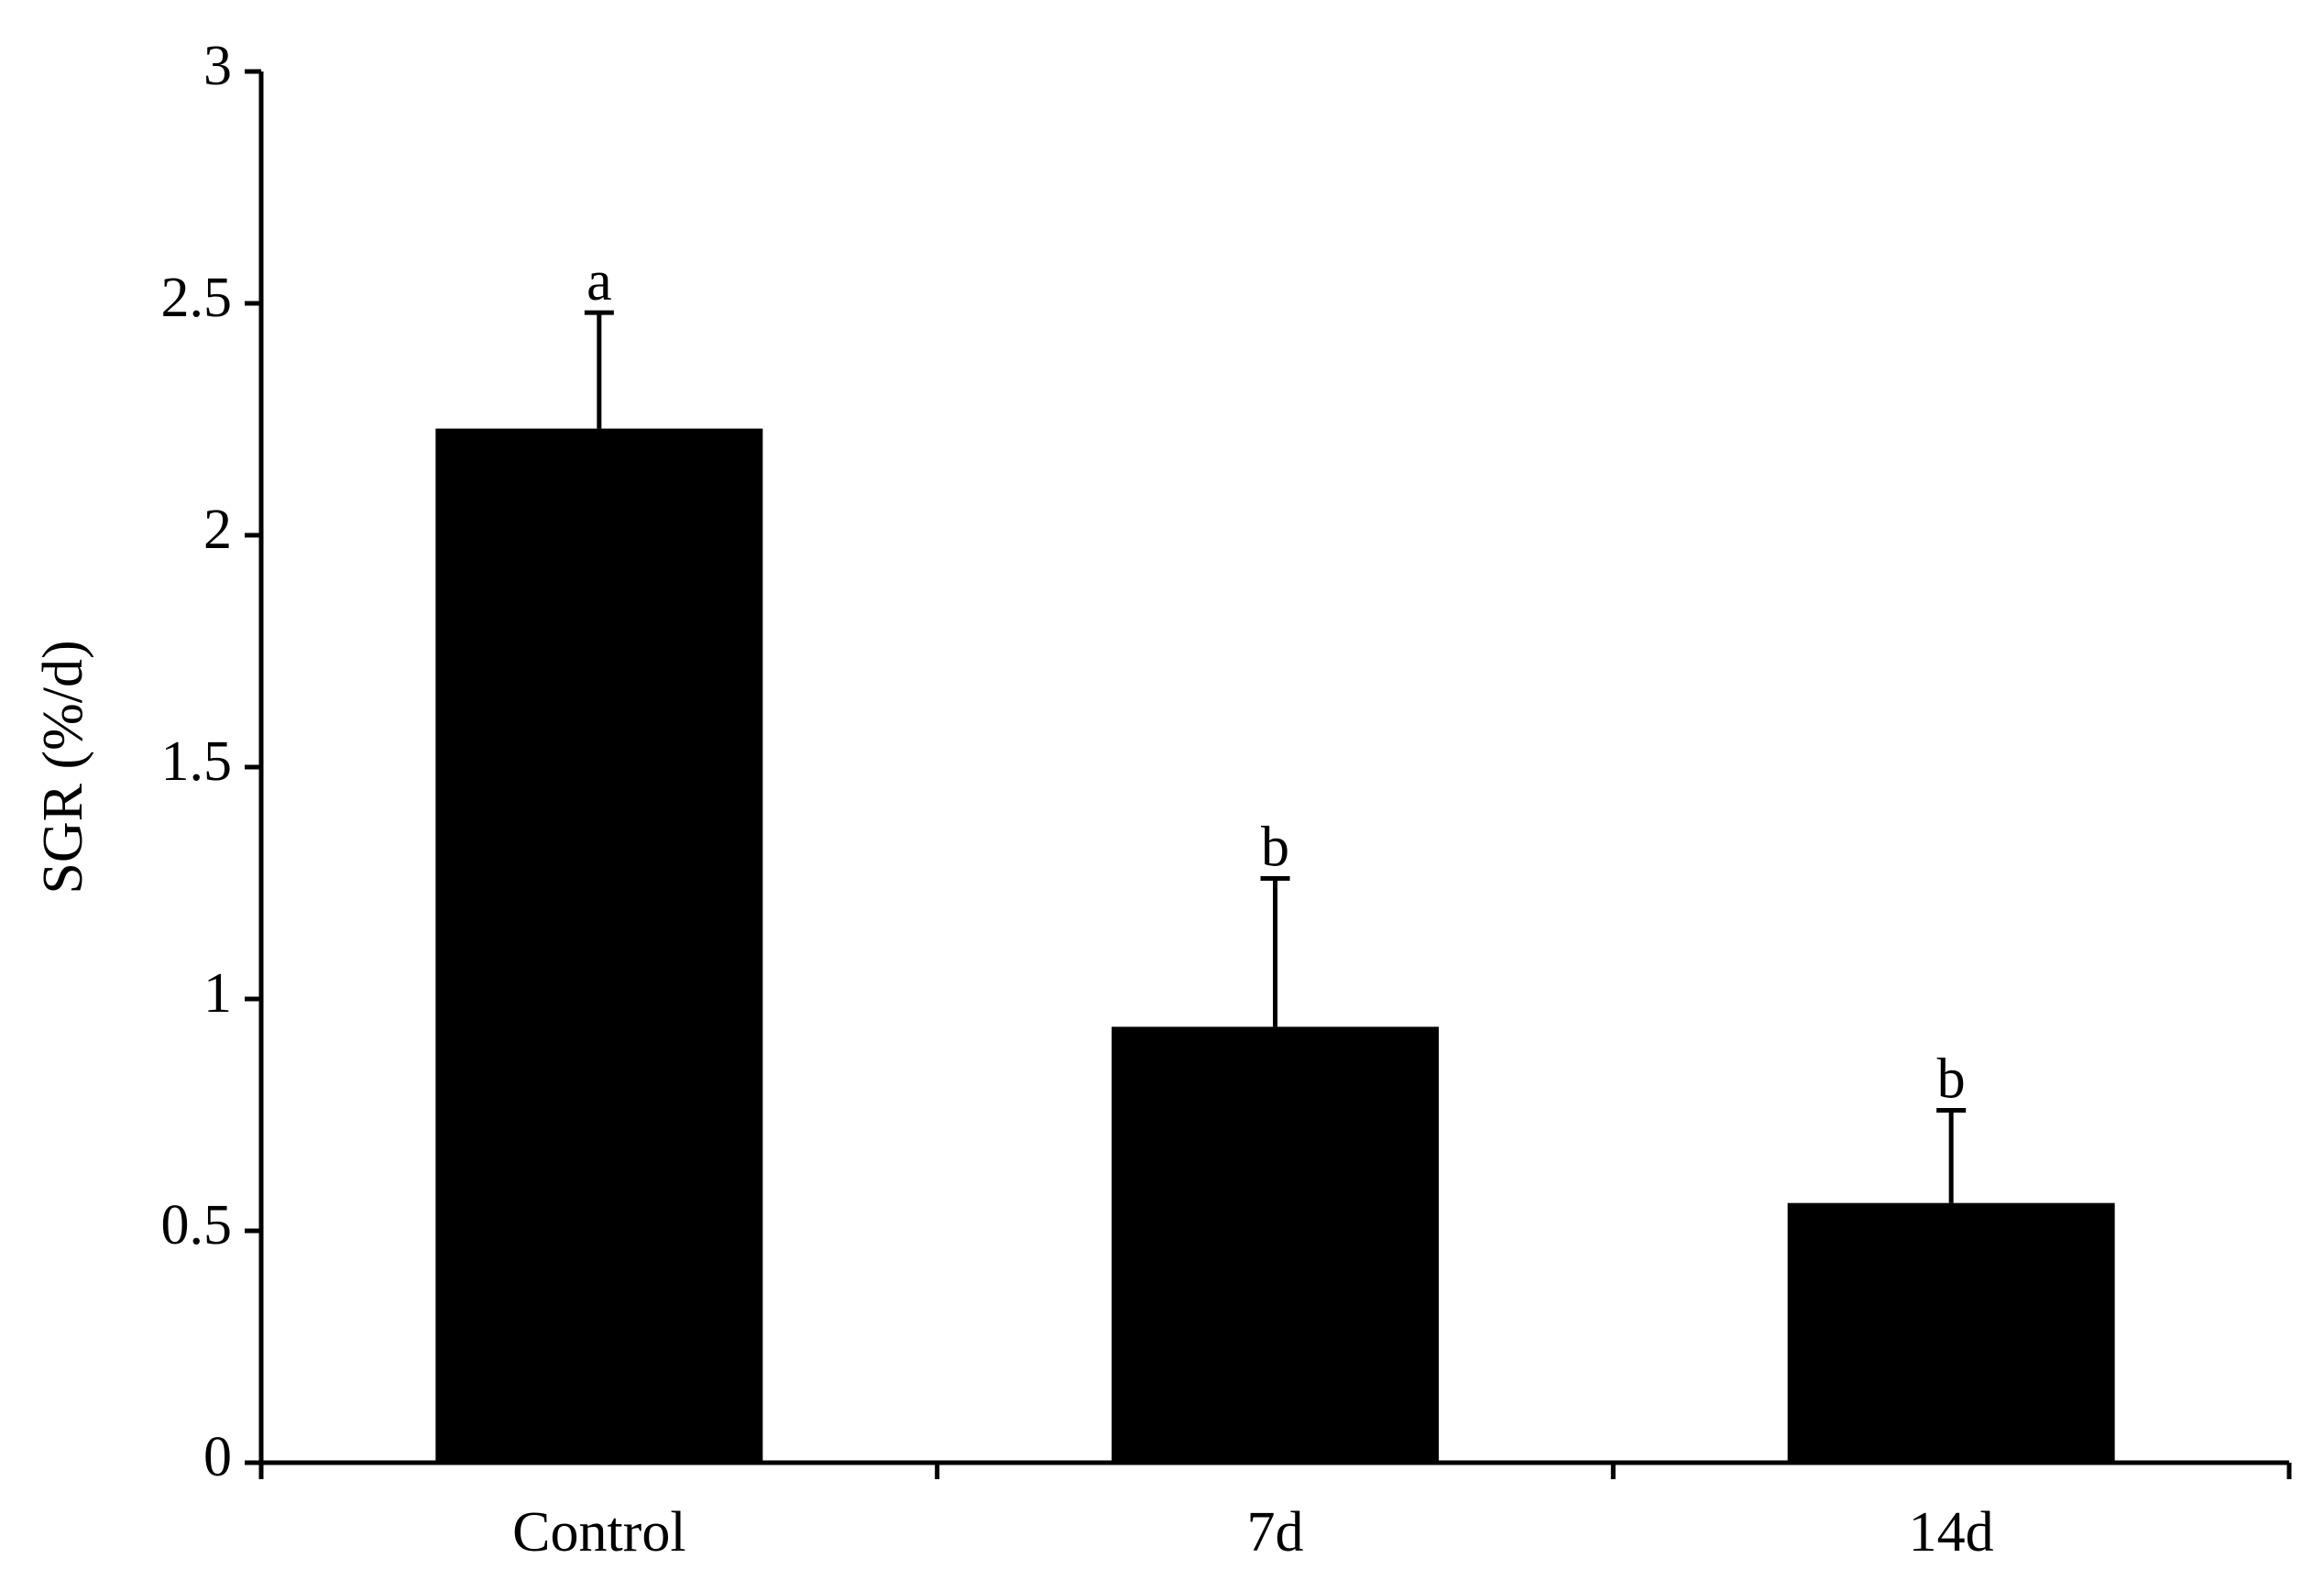 This screenshot has height=1591, width=2324. I want to click on y-tick-label: 0.5, so click(197, 1225).